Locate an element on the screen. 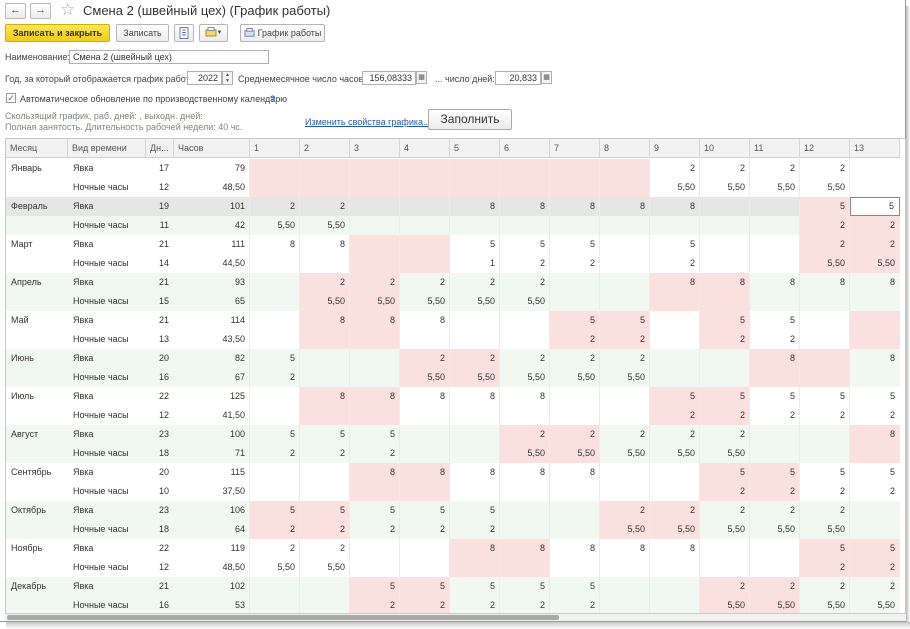 The image size is (910, 629). column-header-day: 13 is located at coordinates (875, 148).